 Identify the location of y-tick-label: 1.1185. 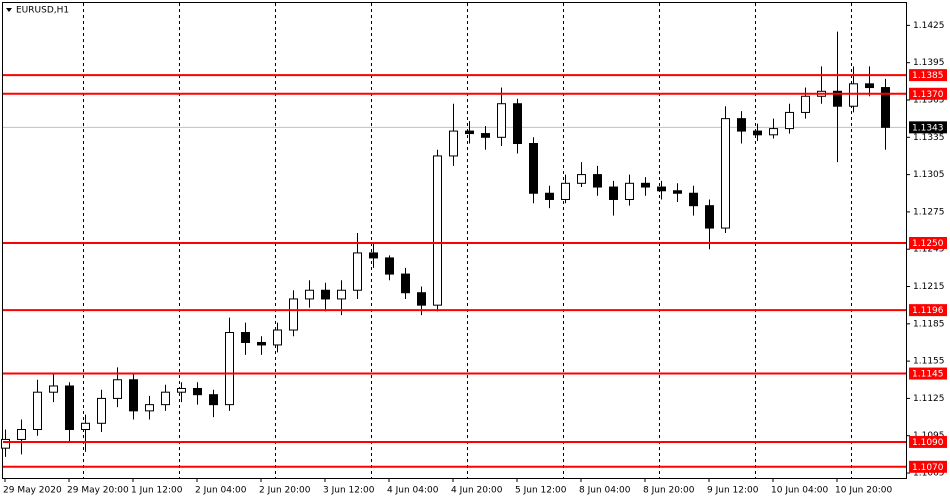
(929, 324).